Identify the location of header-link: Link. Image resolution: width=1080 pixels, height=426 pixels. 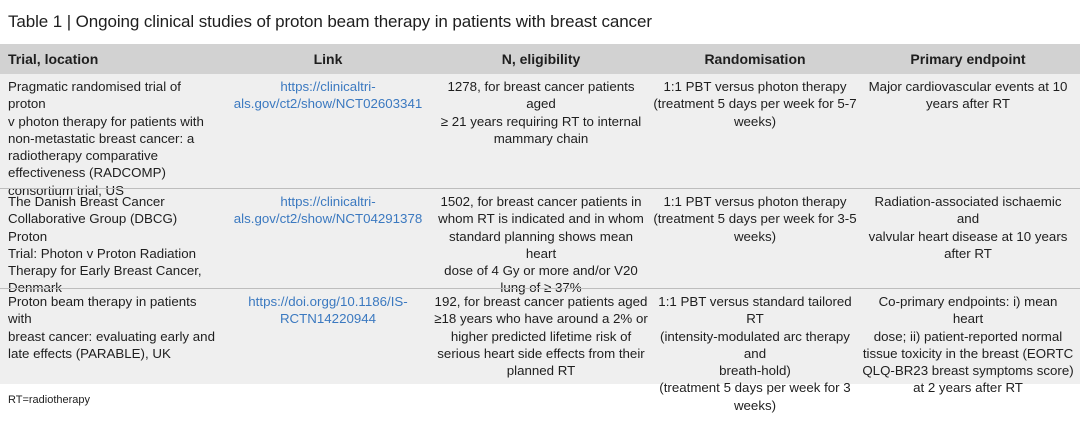
(328, 59).